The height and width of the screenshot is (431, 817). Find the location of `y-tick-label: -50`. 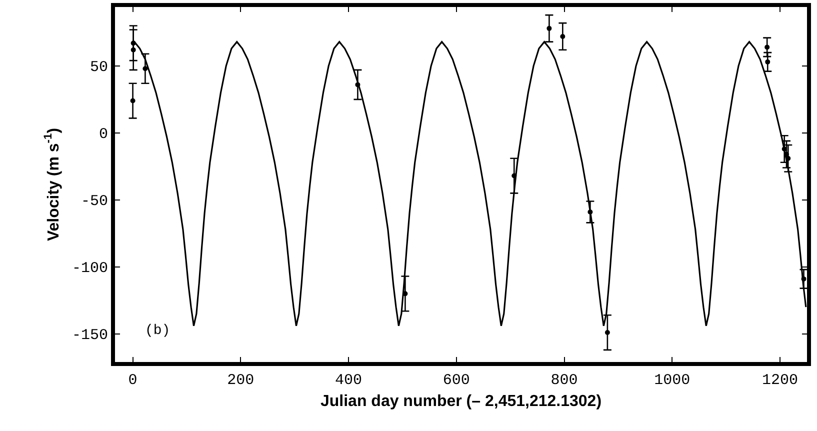

y-tick-label: -50 is located at coordinates (94, 201).